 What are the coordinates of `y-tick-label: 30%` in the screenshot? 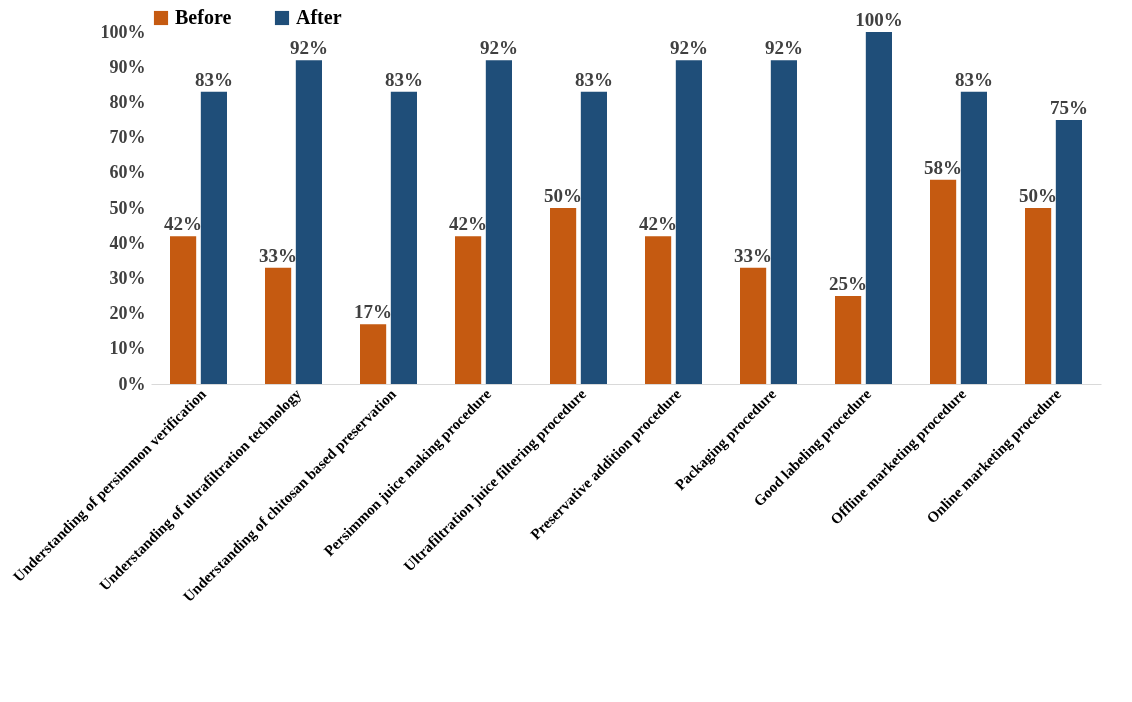 It's located at (127, 277).